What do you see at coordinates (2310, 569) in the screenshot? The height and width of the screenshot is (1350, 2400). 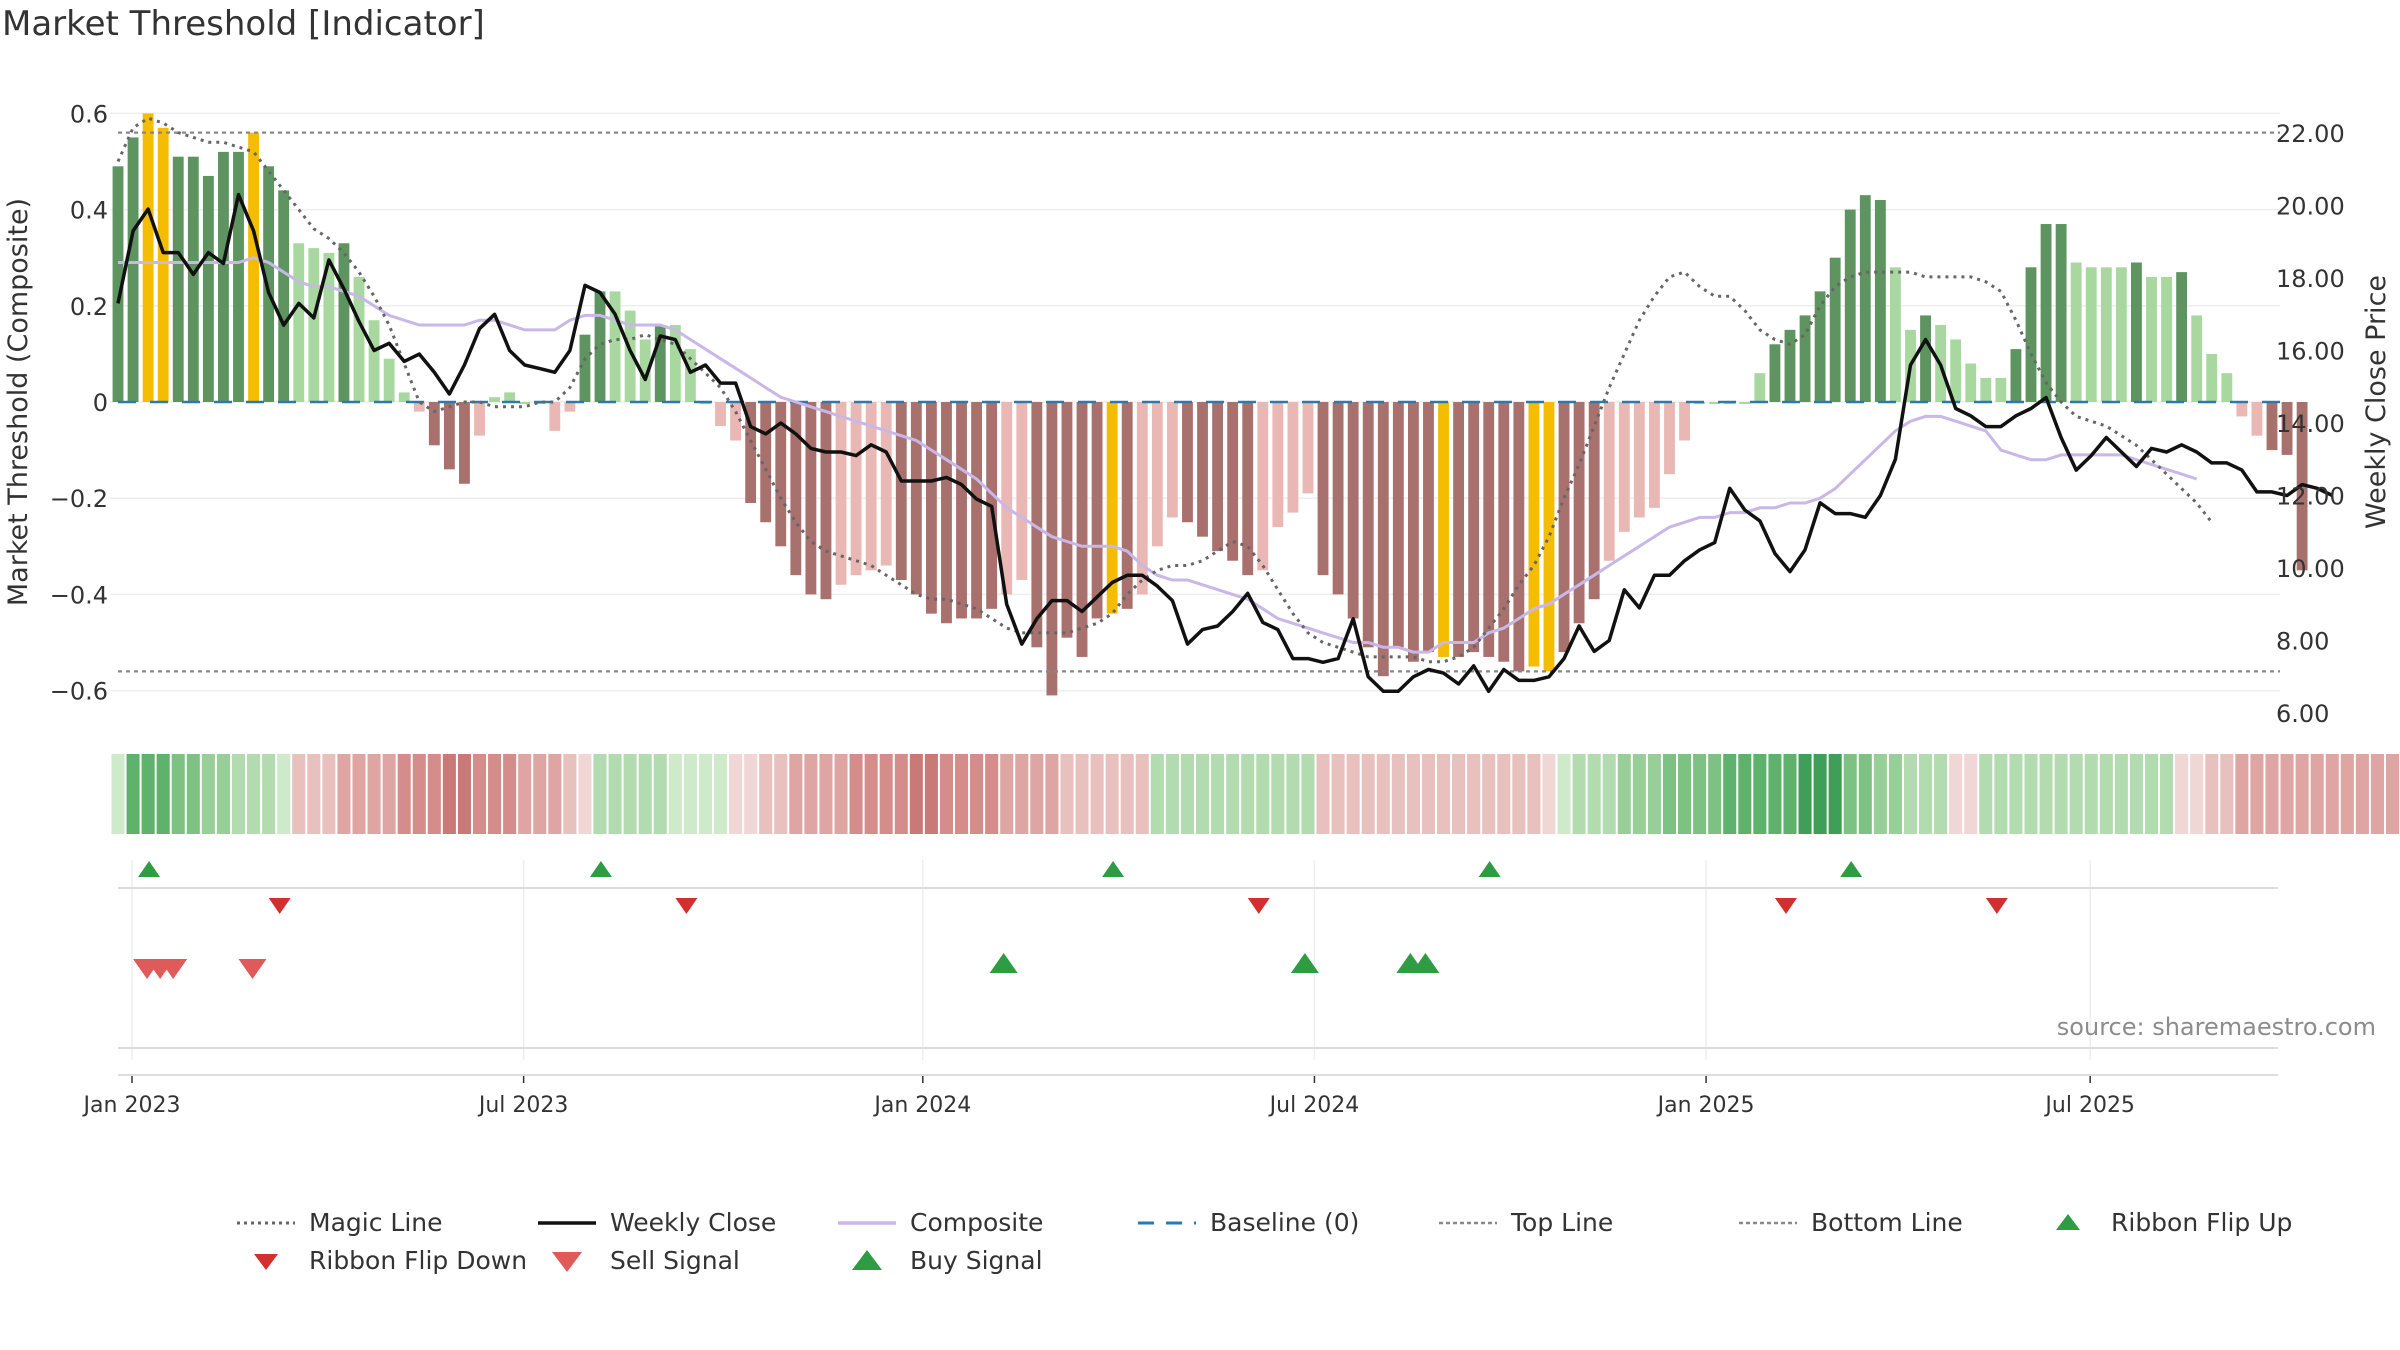 I see `y-right-tick-label: 10.00` at bounding box center [2310, 569].